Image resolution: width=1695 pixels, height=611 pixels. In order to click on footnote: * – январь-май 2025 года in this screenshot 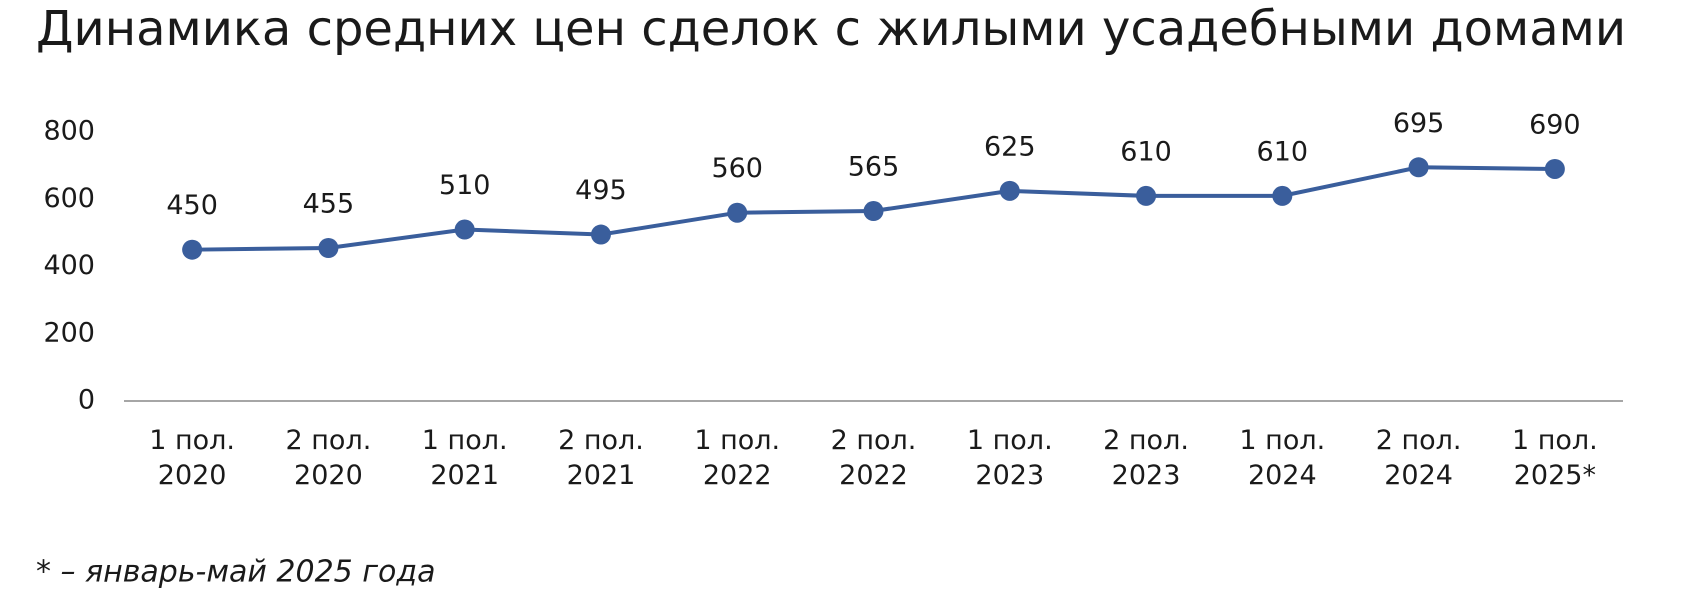, I will do `click(236, 572)`.